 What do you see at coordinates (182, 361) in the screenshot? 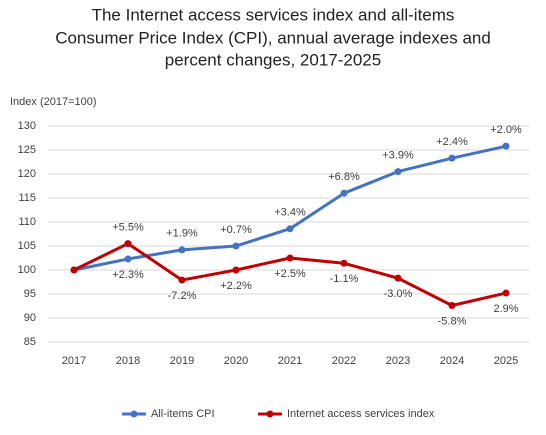
I see `x-tick-label: 2019` at bounding box center [182, 361].